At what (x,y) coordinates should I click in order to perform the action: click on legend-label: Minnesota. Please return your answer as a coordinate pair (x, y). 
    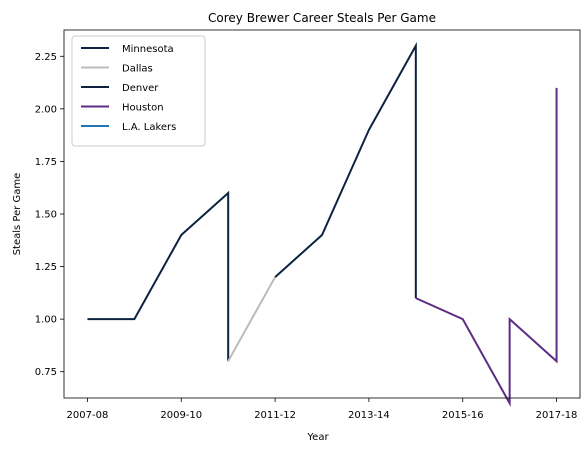
    Looking at the image, I should click on (148, 49).